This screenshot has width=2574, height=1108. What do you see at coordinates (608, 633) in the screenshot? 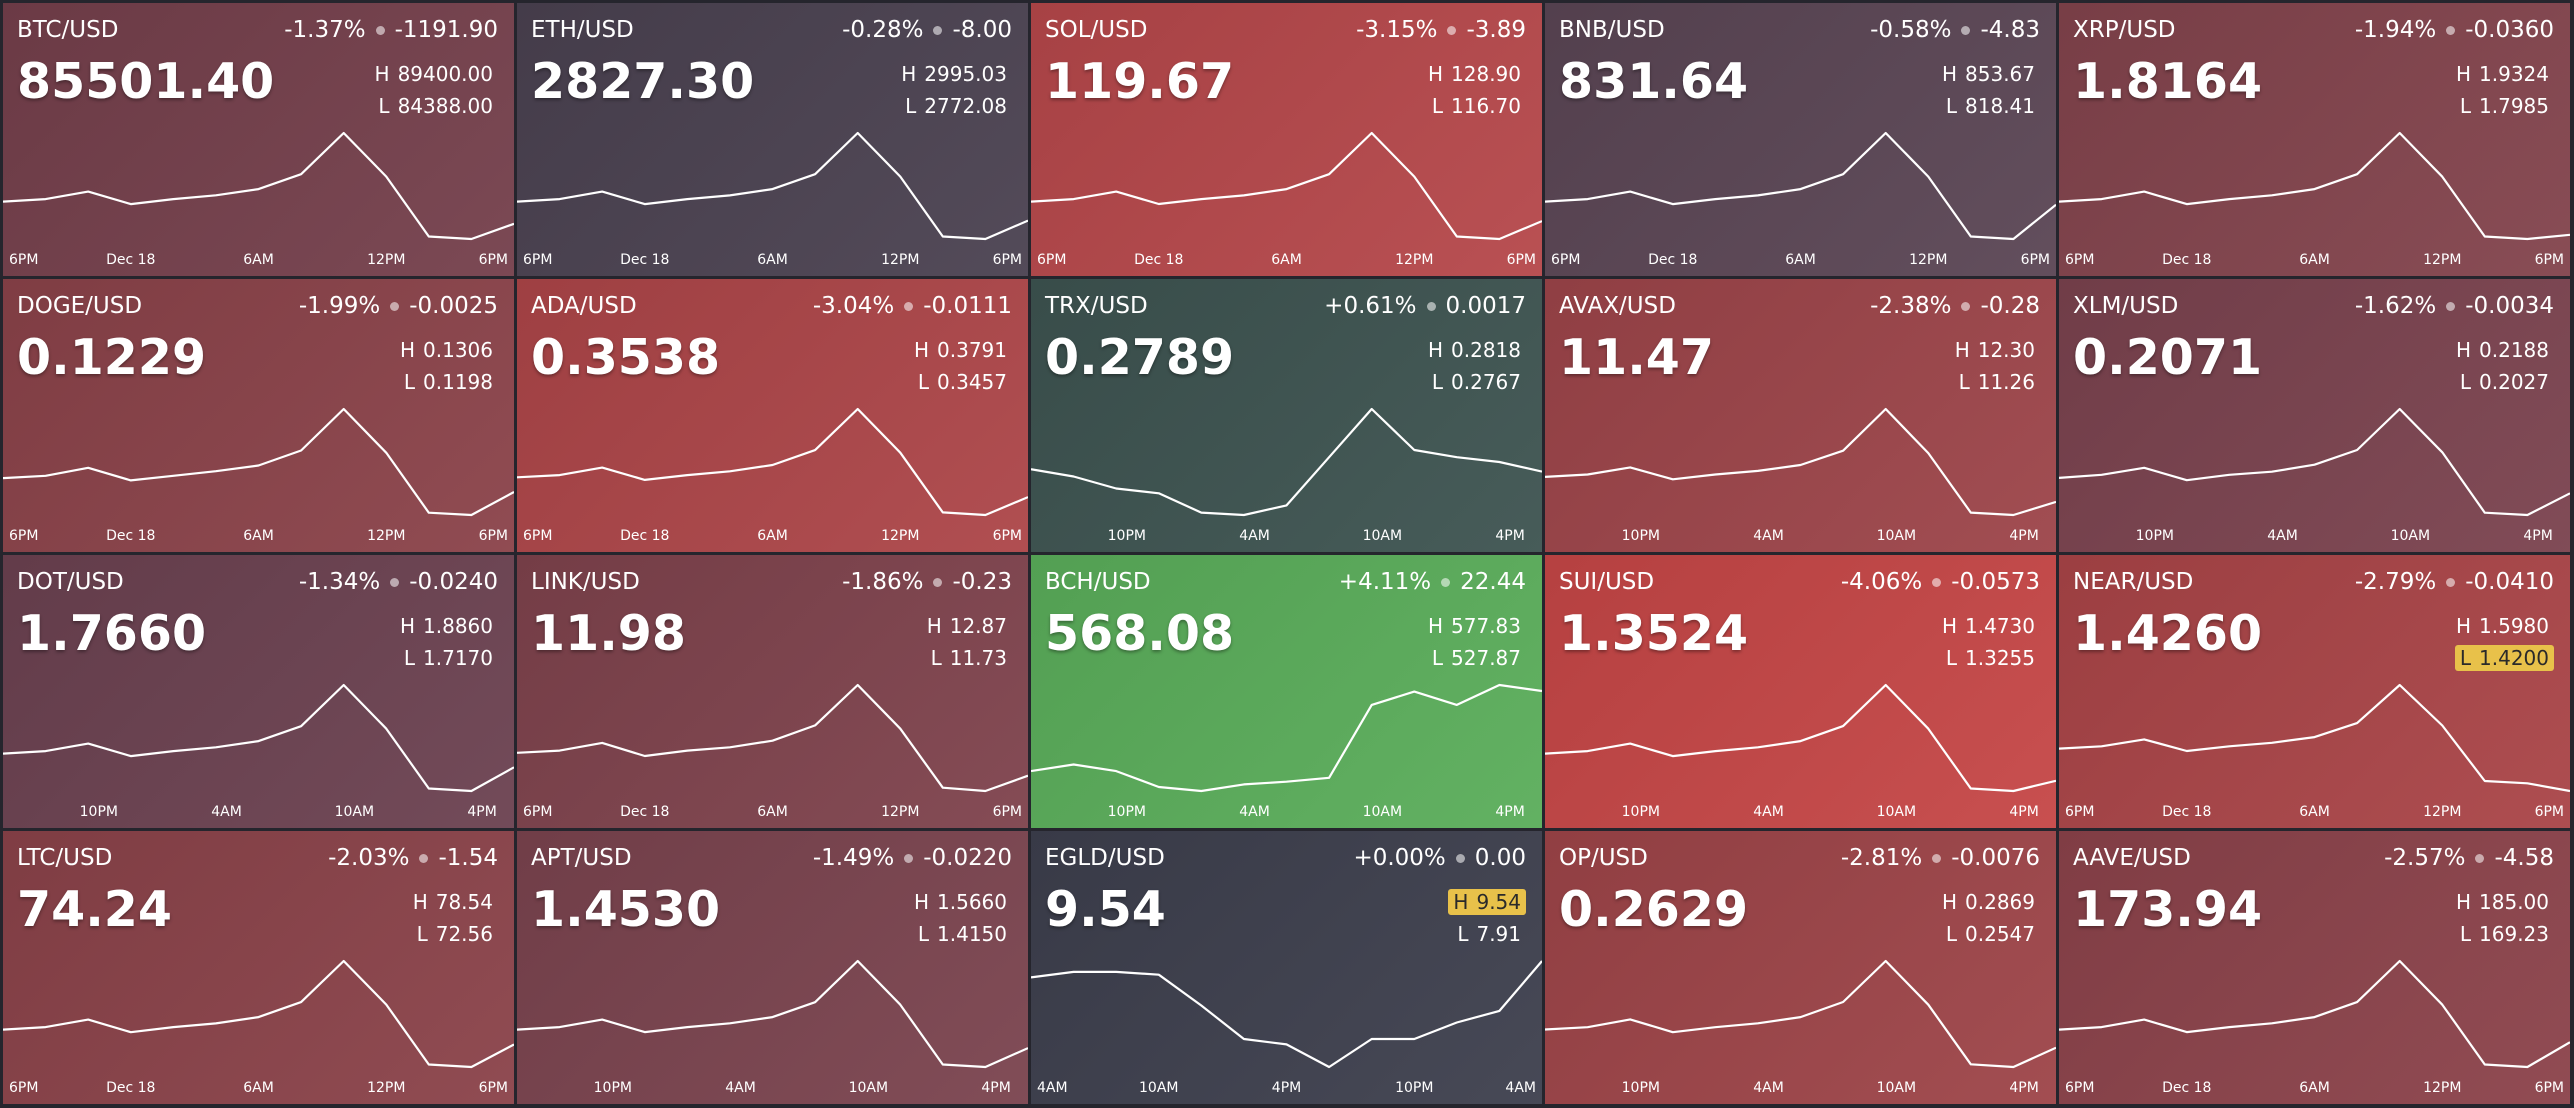
I see `price: 11.98` at bounding box center [608, 633].